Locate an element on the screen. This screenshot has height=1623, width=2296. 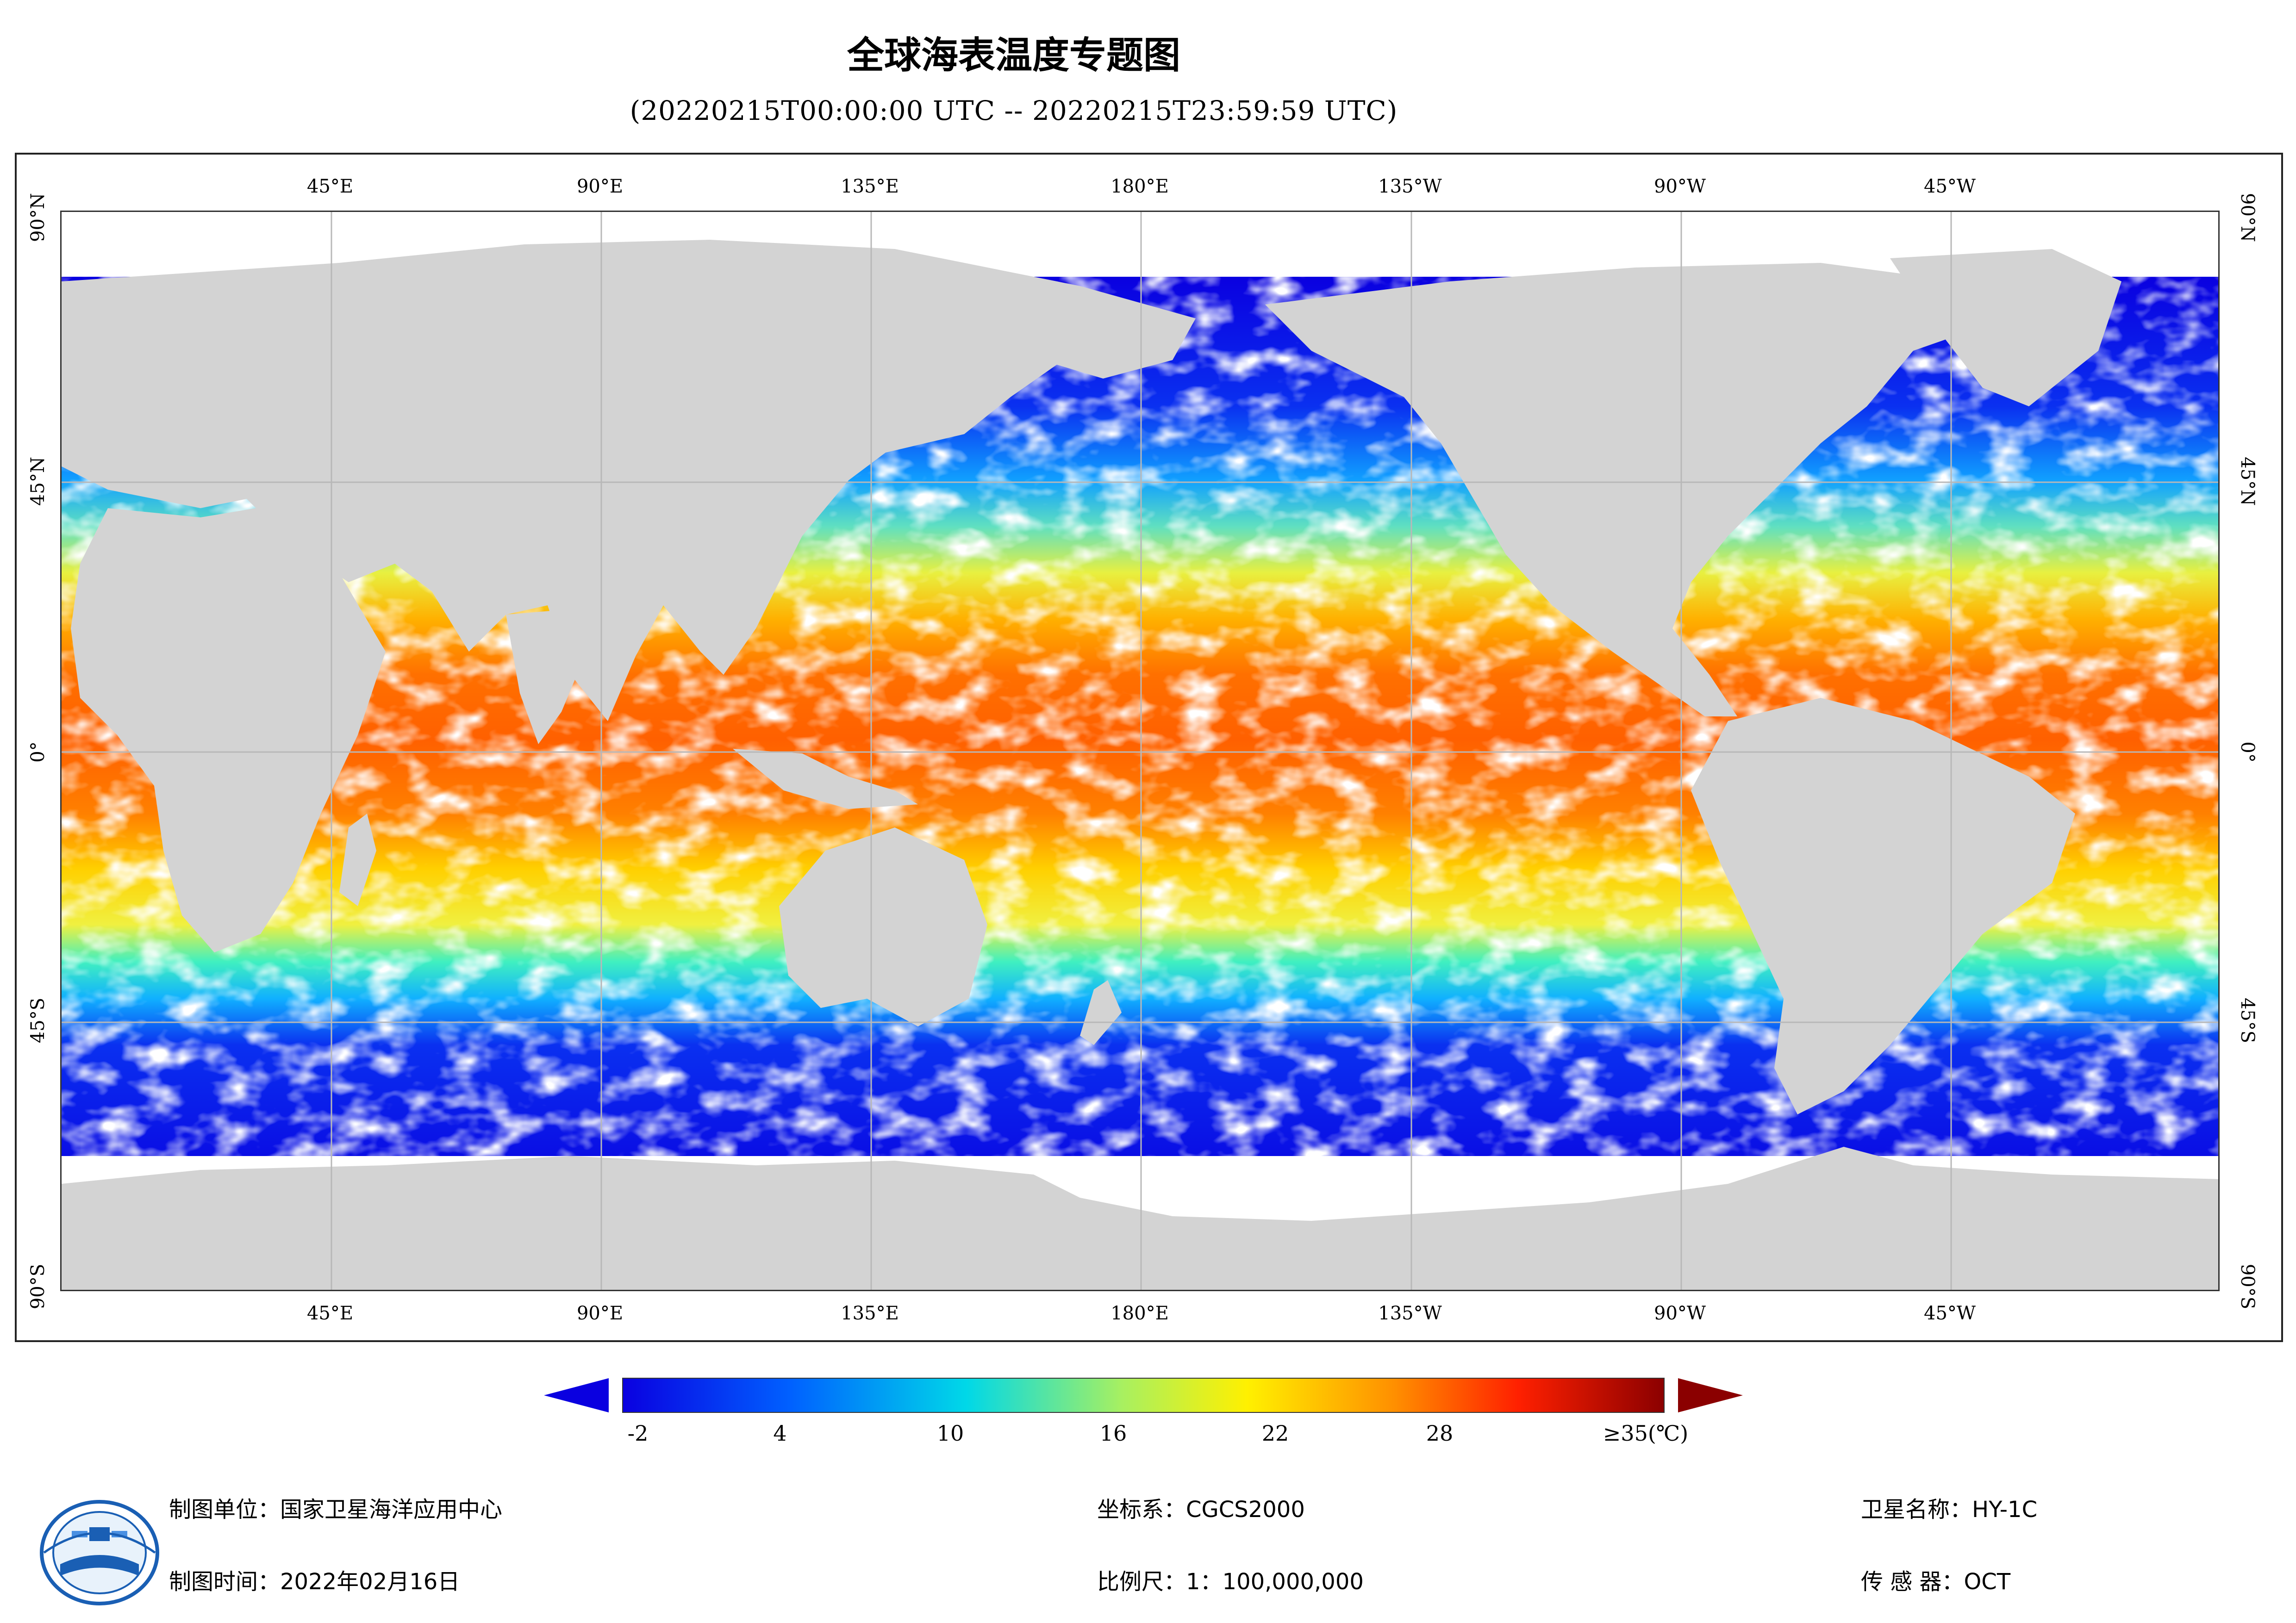
colorbar-over-arrow is located at coordinates (1710, 1395).